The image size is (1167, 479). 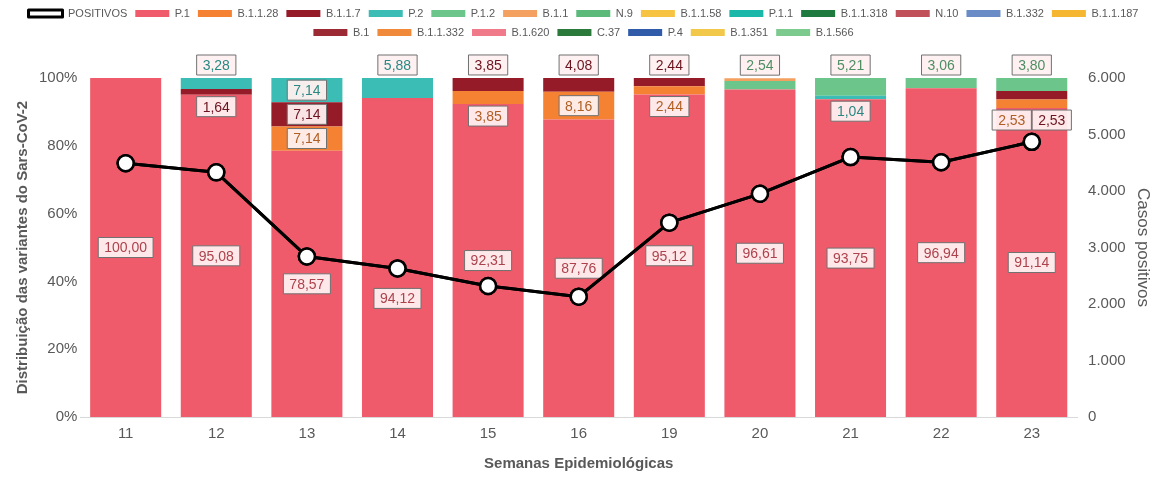 I want to click on legend-label: B.1.351, so click(x=749, y=31).